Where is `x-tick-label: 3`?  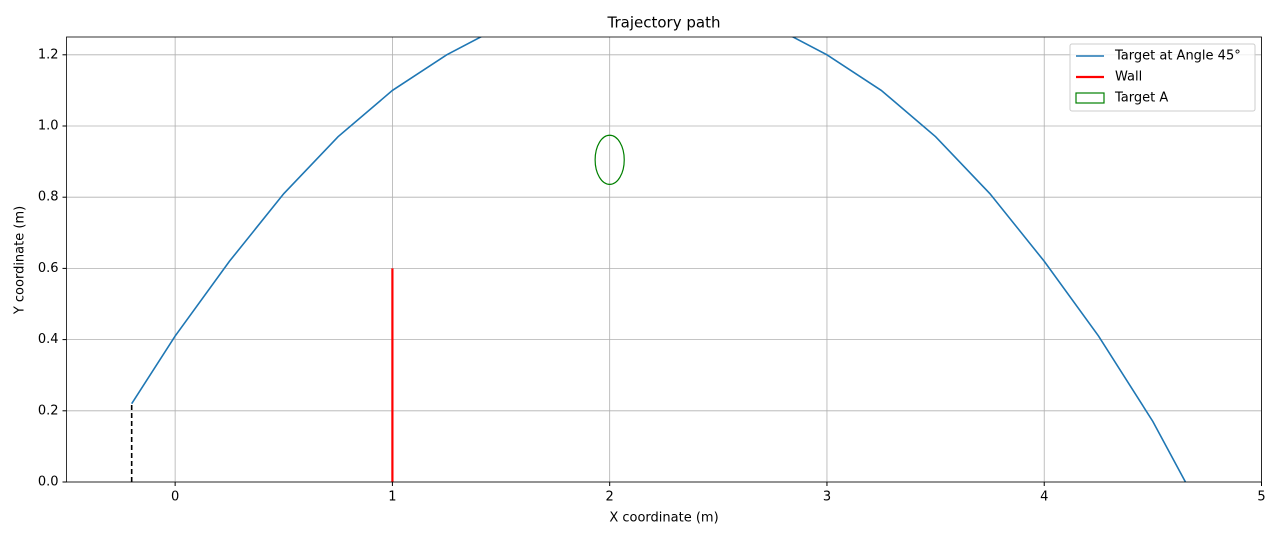 x-tick-label: 3 is located at coordinates (827, 497).